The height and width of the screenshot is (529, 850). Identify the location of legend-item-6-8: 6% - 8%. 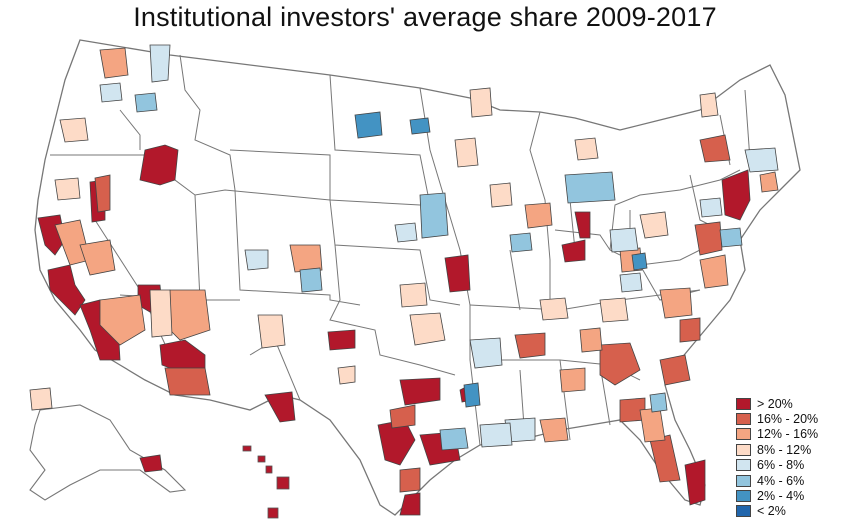
(777, 465).